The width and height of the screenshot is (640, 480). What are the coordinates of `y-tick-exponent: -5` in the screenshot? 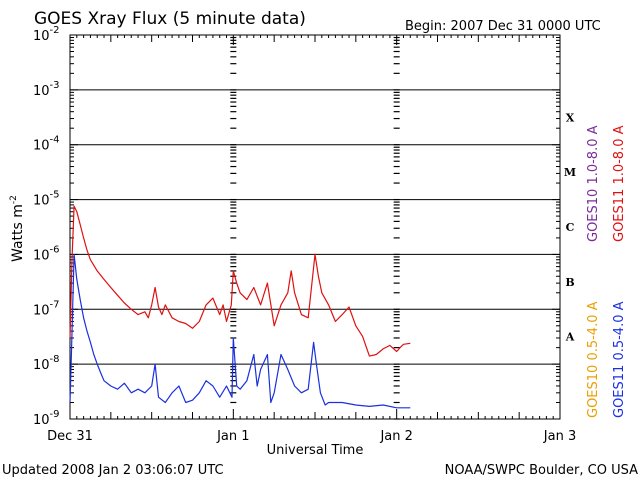 It's located at (55, 195).